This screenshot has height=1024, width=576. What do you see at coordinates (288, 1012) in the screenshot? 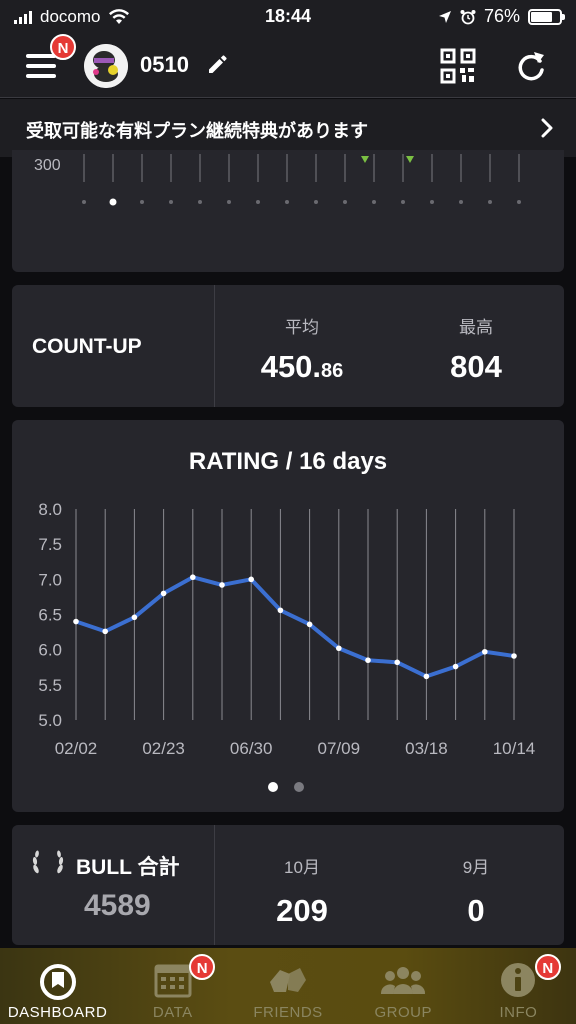
I see `nav-label: FRIENDS` at bounding box center [288, 1012].